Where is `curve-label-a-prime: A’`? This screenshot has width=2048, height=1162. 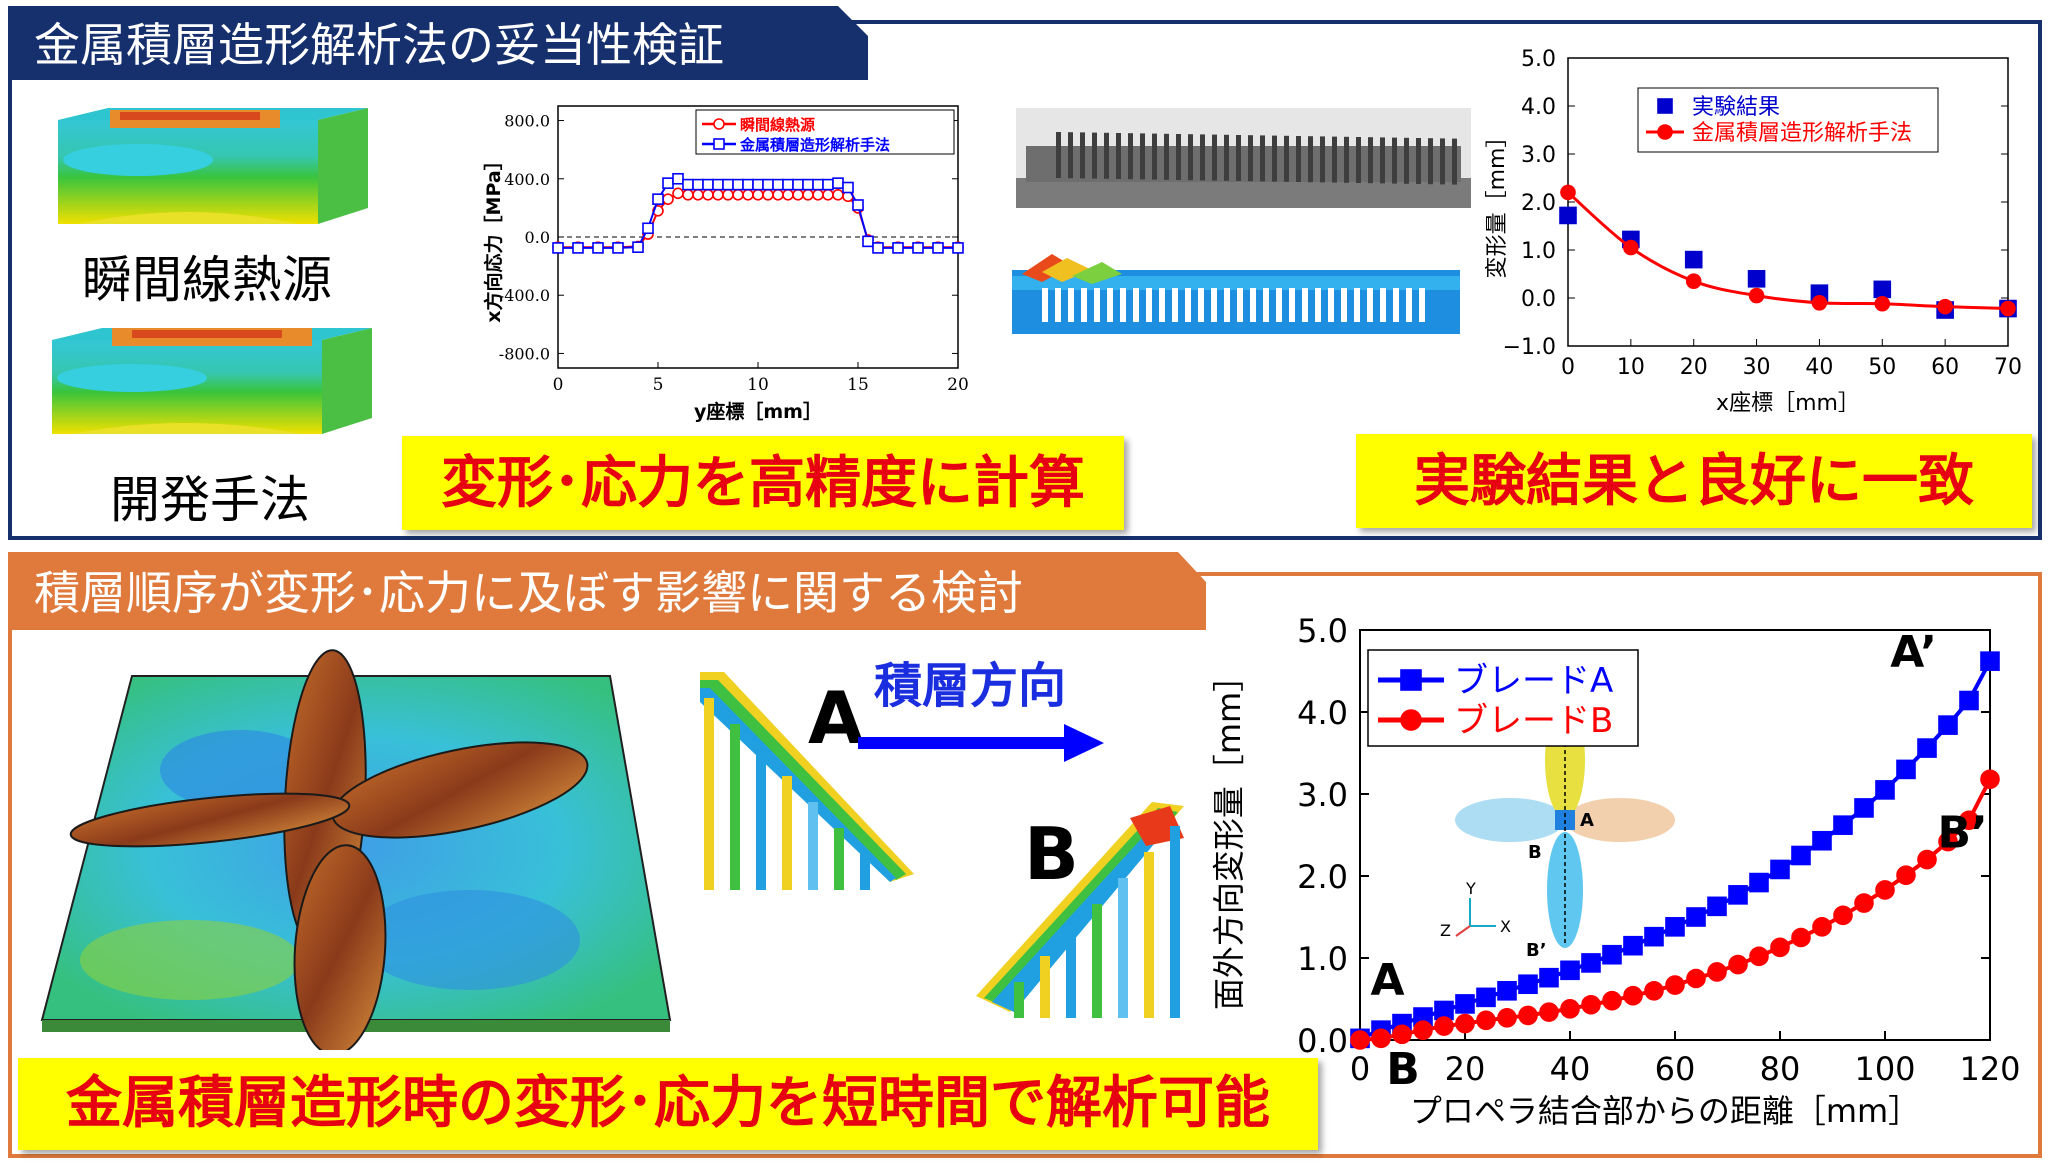
curve-label-a-prime: A’ is located at coordinates (1913, 652).